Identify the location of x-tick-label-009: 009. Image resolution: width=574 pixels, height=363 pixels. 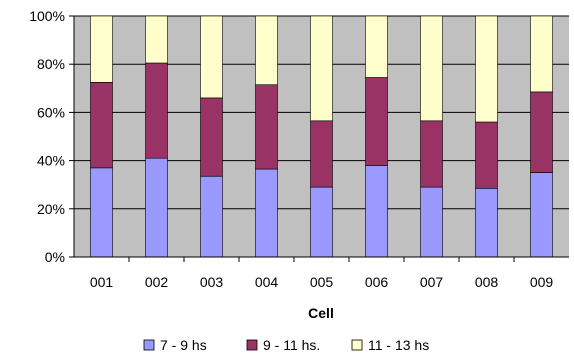
(542, 282).